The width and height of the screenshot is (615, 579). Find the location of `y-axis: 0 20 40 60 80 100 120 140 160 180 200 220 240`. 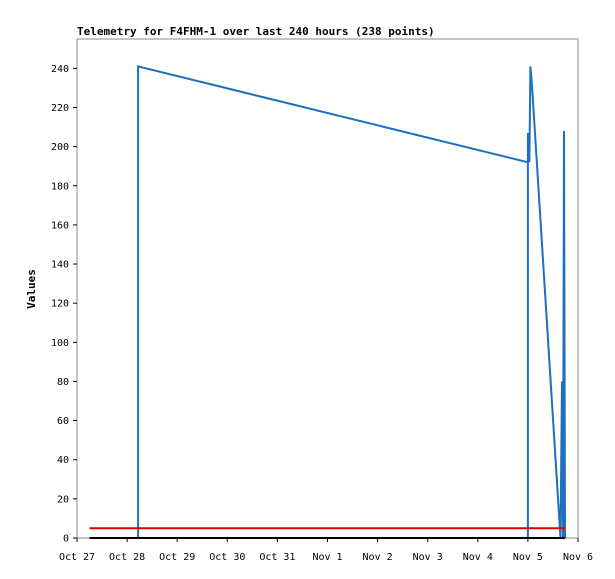

y-axis: 0 20 40 60 80 100 120 140 160 180 200 220 240 is located at coordinates (64, 304).